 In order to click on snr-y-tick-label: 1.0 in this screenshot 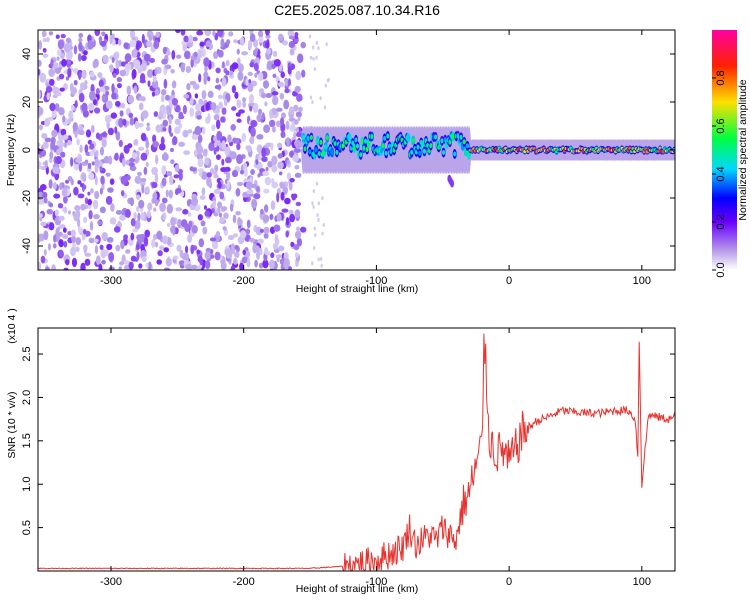, I will do `click(27, 484)`.